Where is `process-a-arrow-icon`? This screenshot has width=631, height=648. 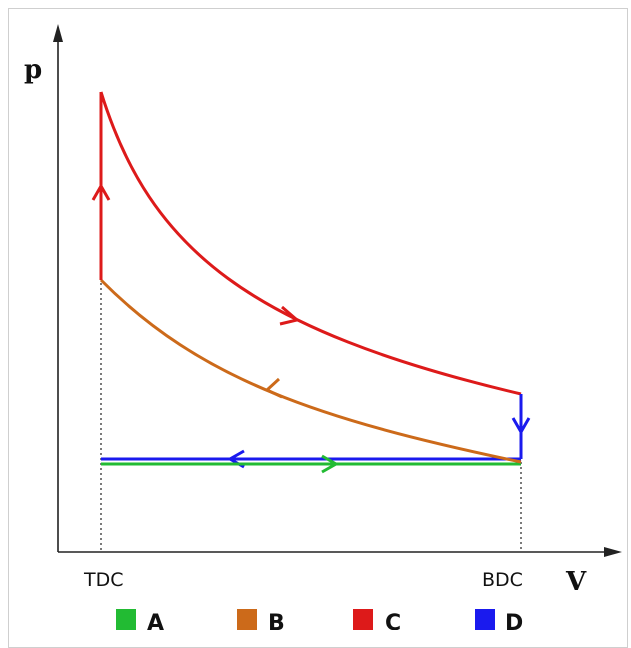
process-a-arrow-icon is located at coordinates (330, 464).